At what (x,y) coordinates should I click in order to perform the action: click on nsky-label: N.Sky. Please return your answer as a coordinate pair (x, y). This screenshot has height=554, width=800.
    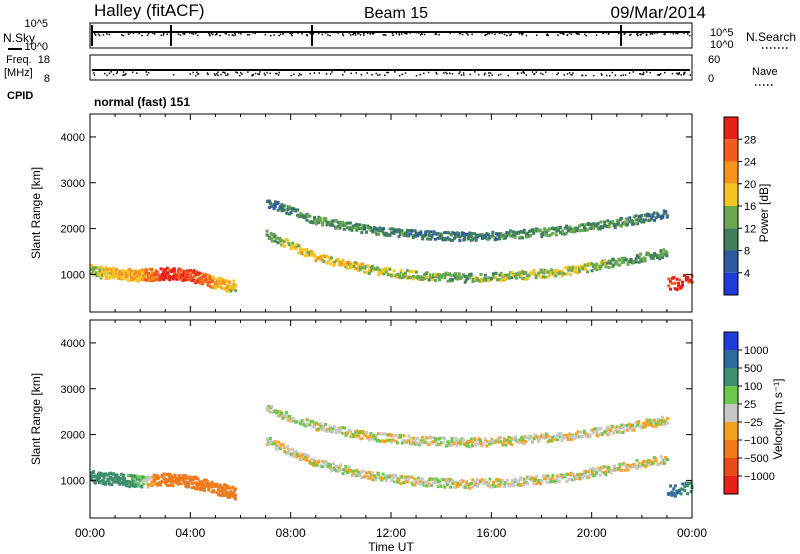
    Looking at the image, I should click on (19, 38).